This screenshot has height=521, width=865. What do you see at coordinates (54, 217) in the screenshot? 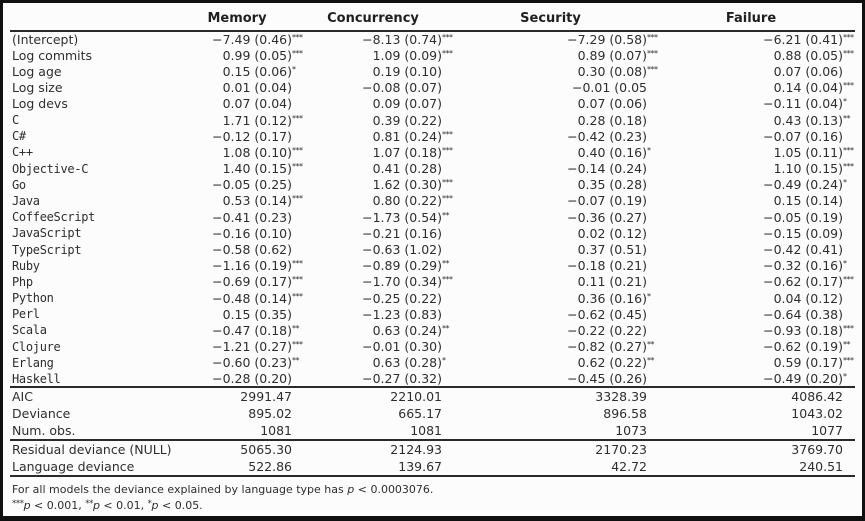
I see `row-label: CoffeeScript` at bounding box center [54, 217].